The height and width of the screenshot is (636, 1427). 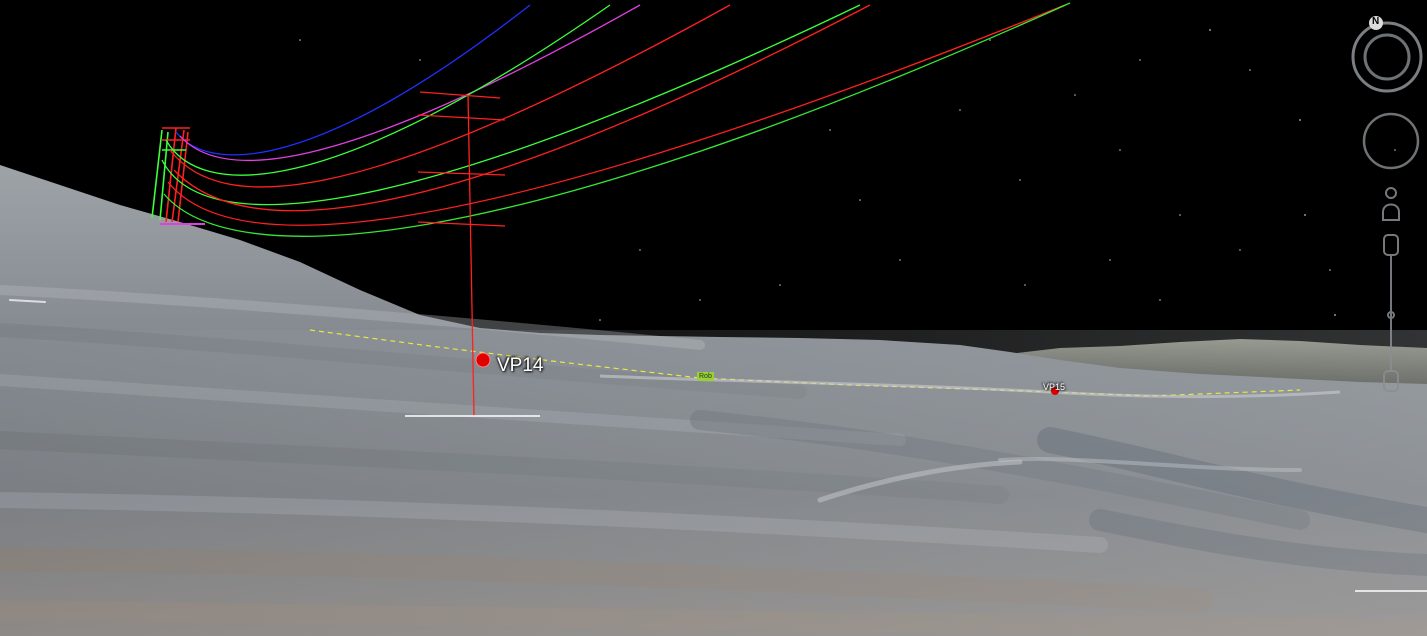 I want to click on road, so click(x=970, y=386).